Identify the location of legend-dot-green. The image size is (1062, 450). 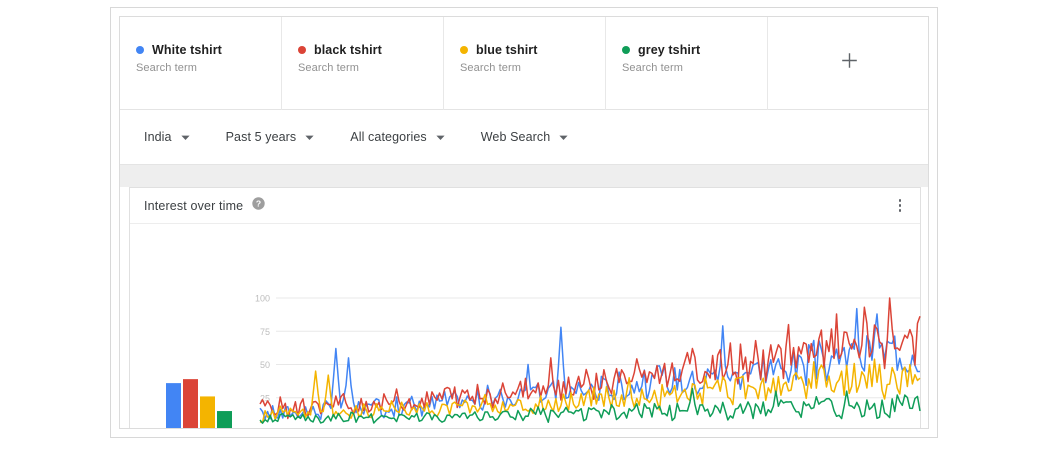
(626, 50).